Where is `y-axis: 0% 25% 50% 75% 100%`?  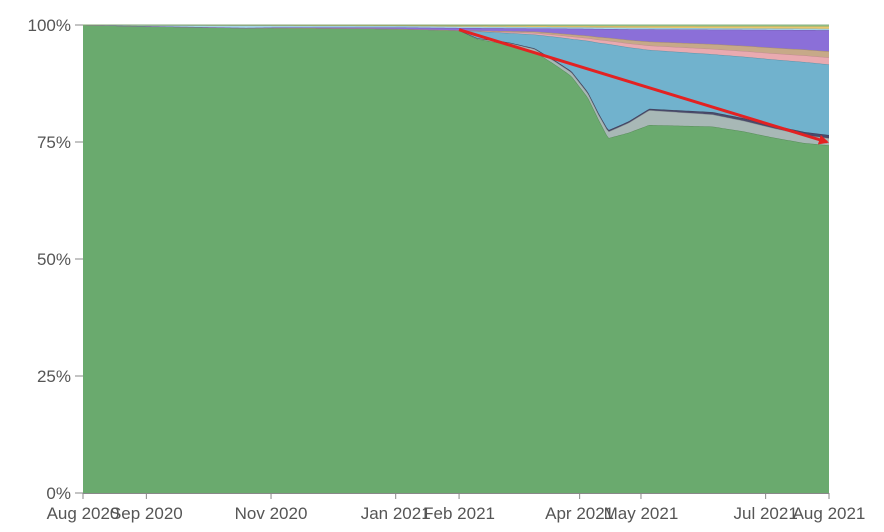
y-axis: 0% 25% 50% 75% 100% is located at coordinates (55, 259).